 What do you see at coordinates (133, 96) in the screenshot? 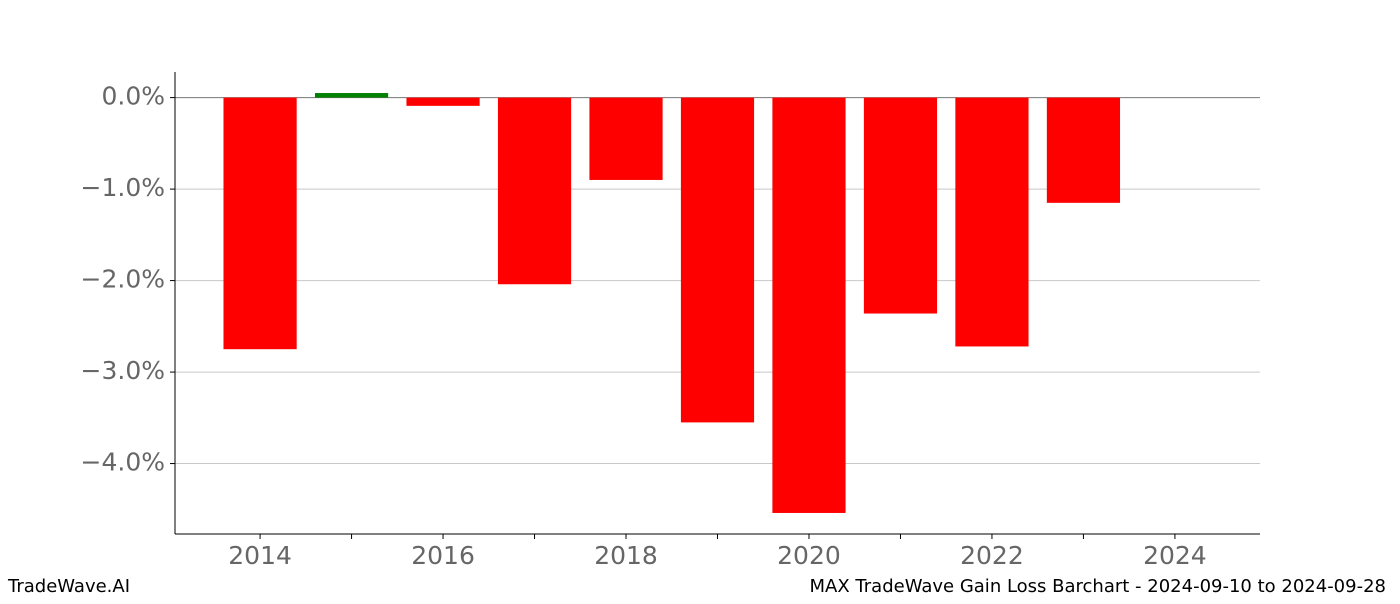
I see `y-tick-label: 0.0%` at bounding box center [133, 96].